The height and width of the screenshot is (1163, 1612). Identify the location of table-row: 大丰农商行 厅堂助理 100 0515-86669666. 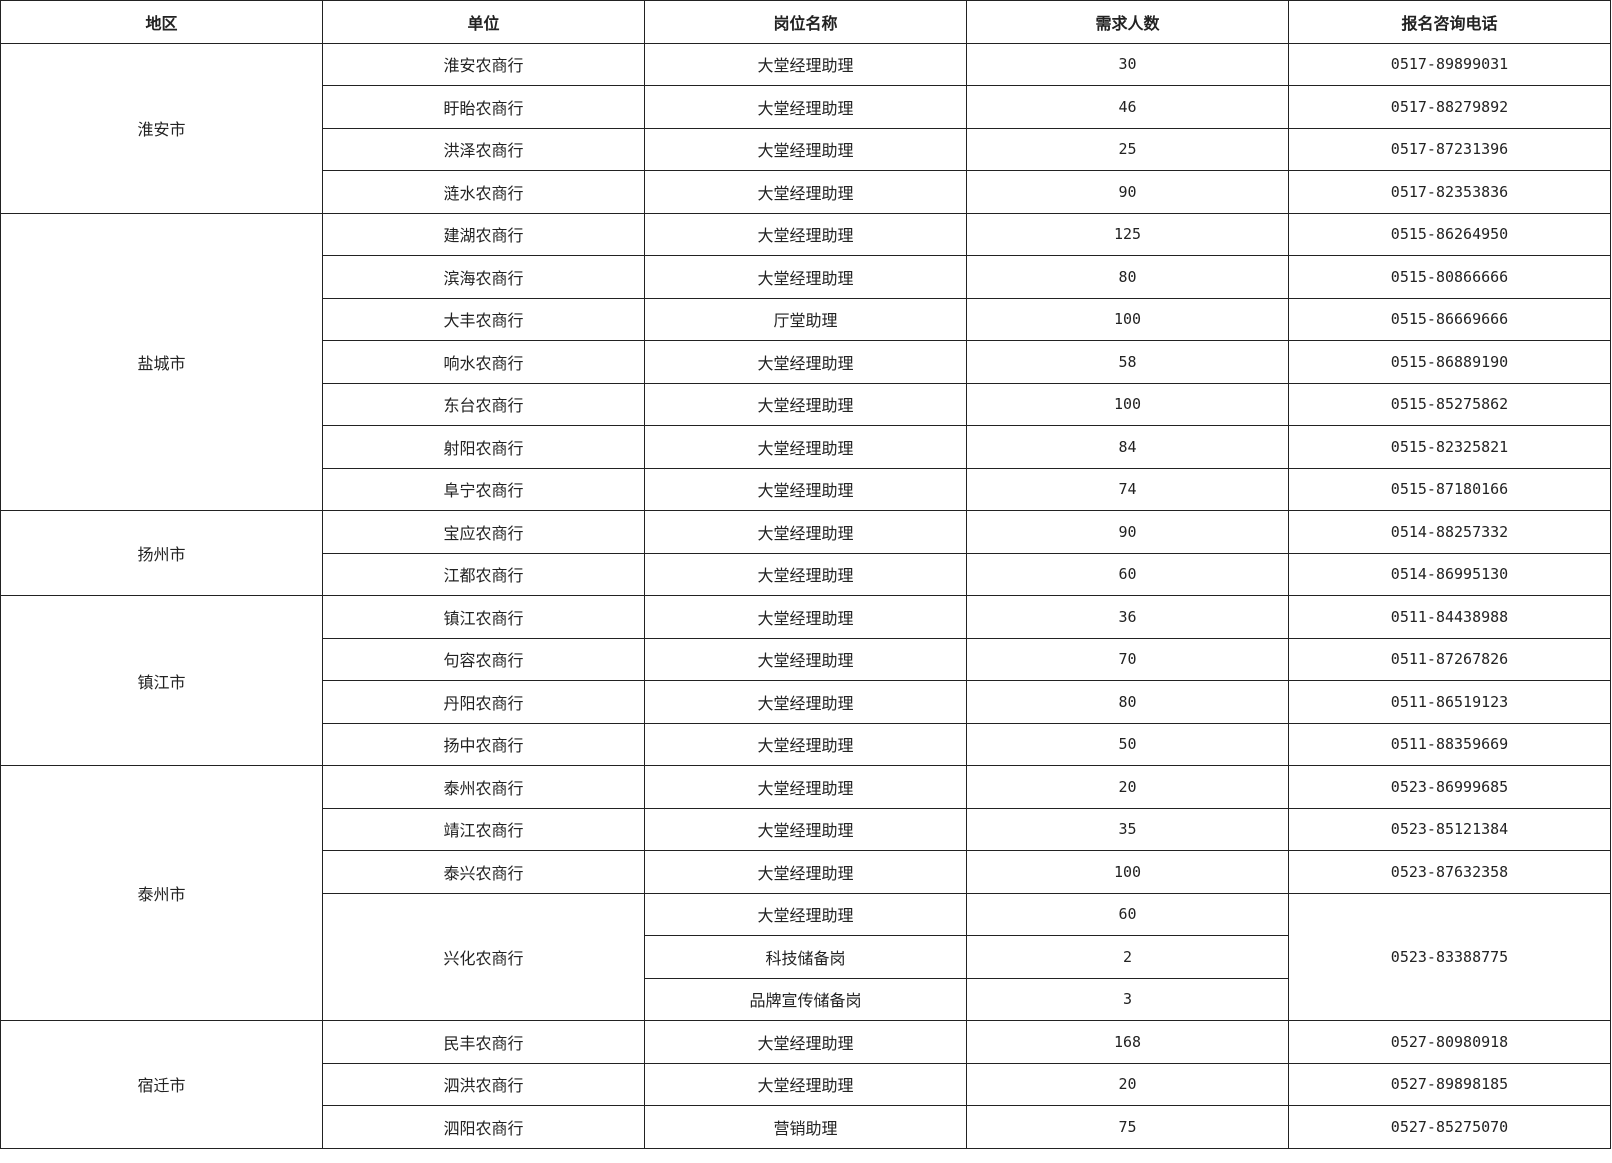
(806, 319).